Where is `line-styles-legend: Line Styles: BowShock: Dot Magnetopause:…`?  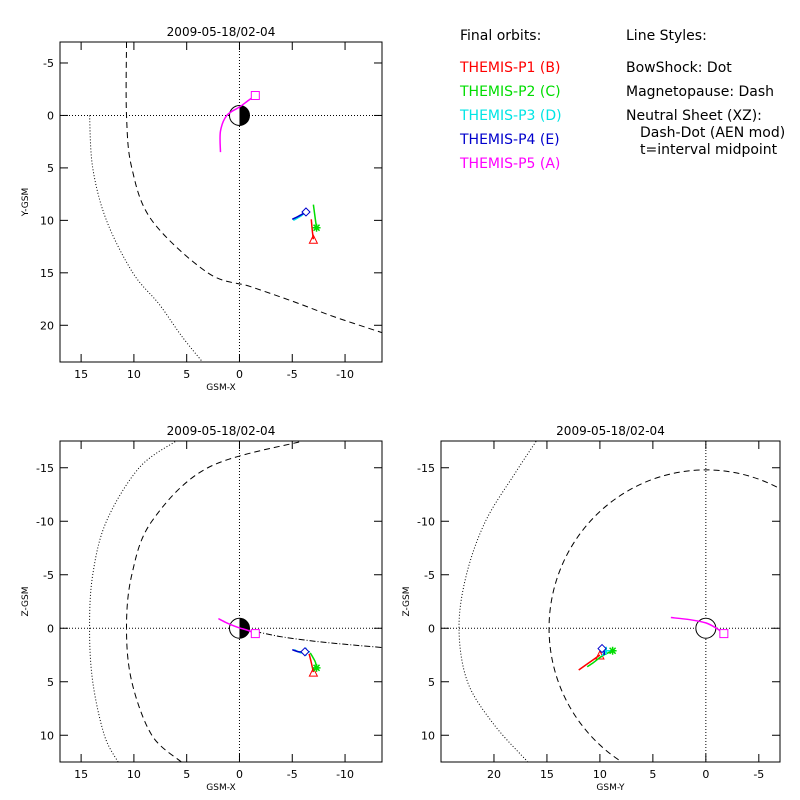
line-styles-legend: Line Styles: BowShock: Dot Magnetopause:… is located at coordinates (705, 93).